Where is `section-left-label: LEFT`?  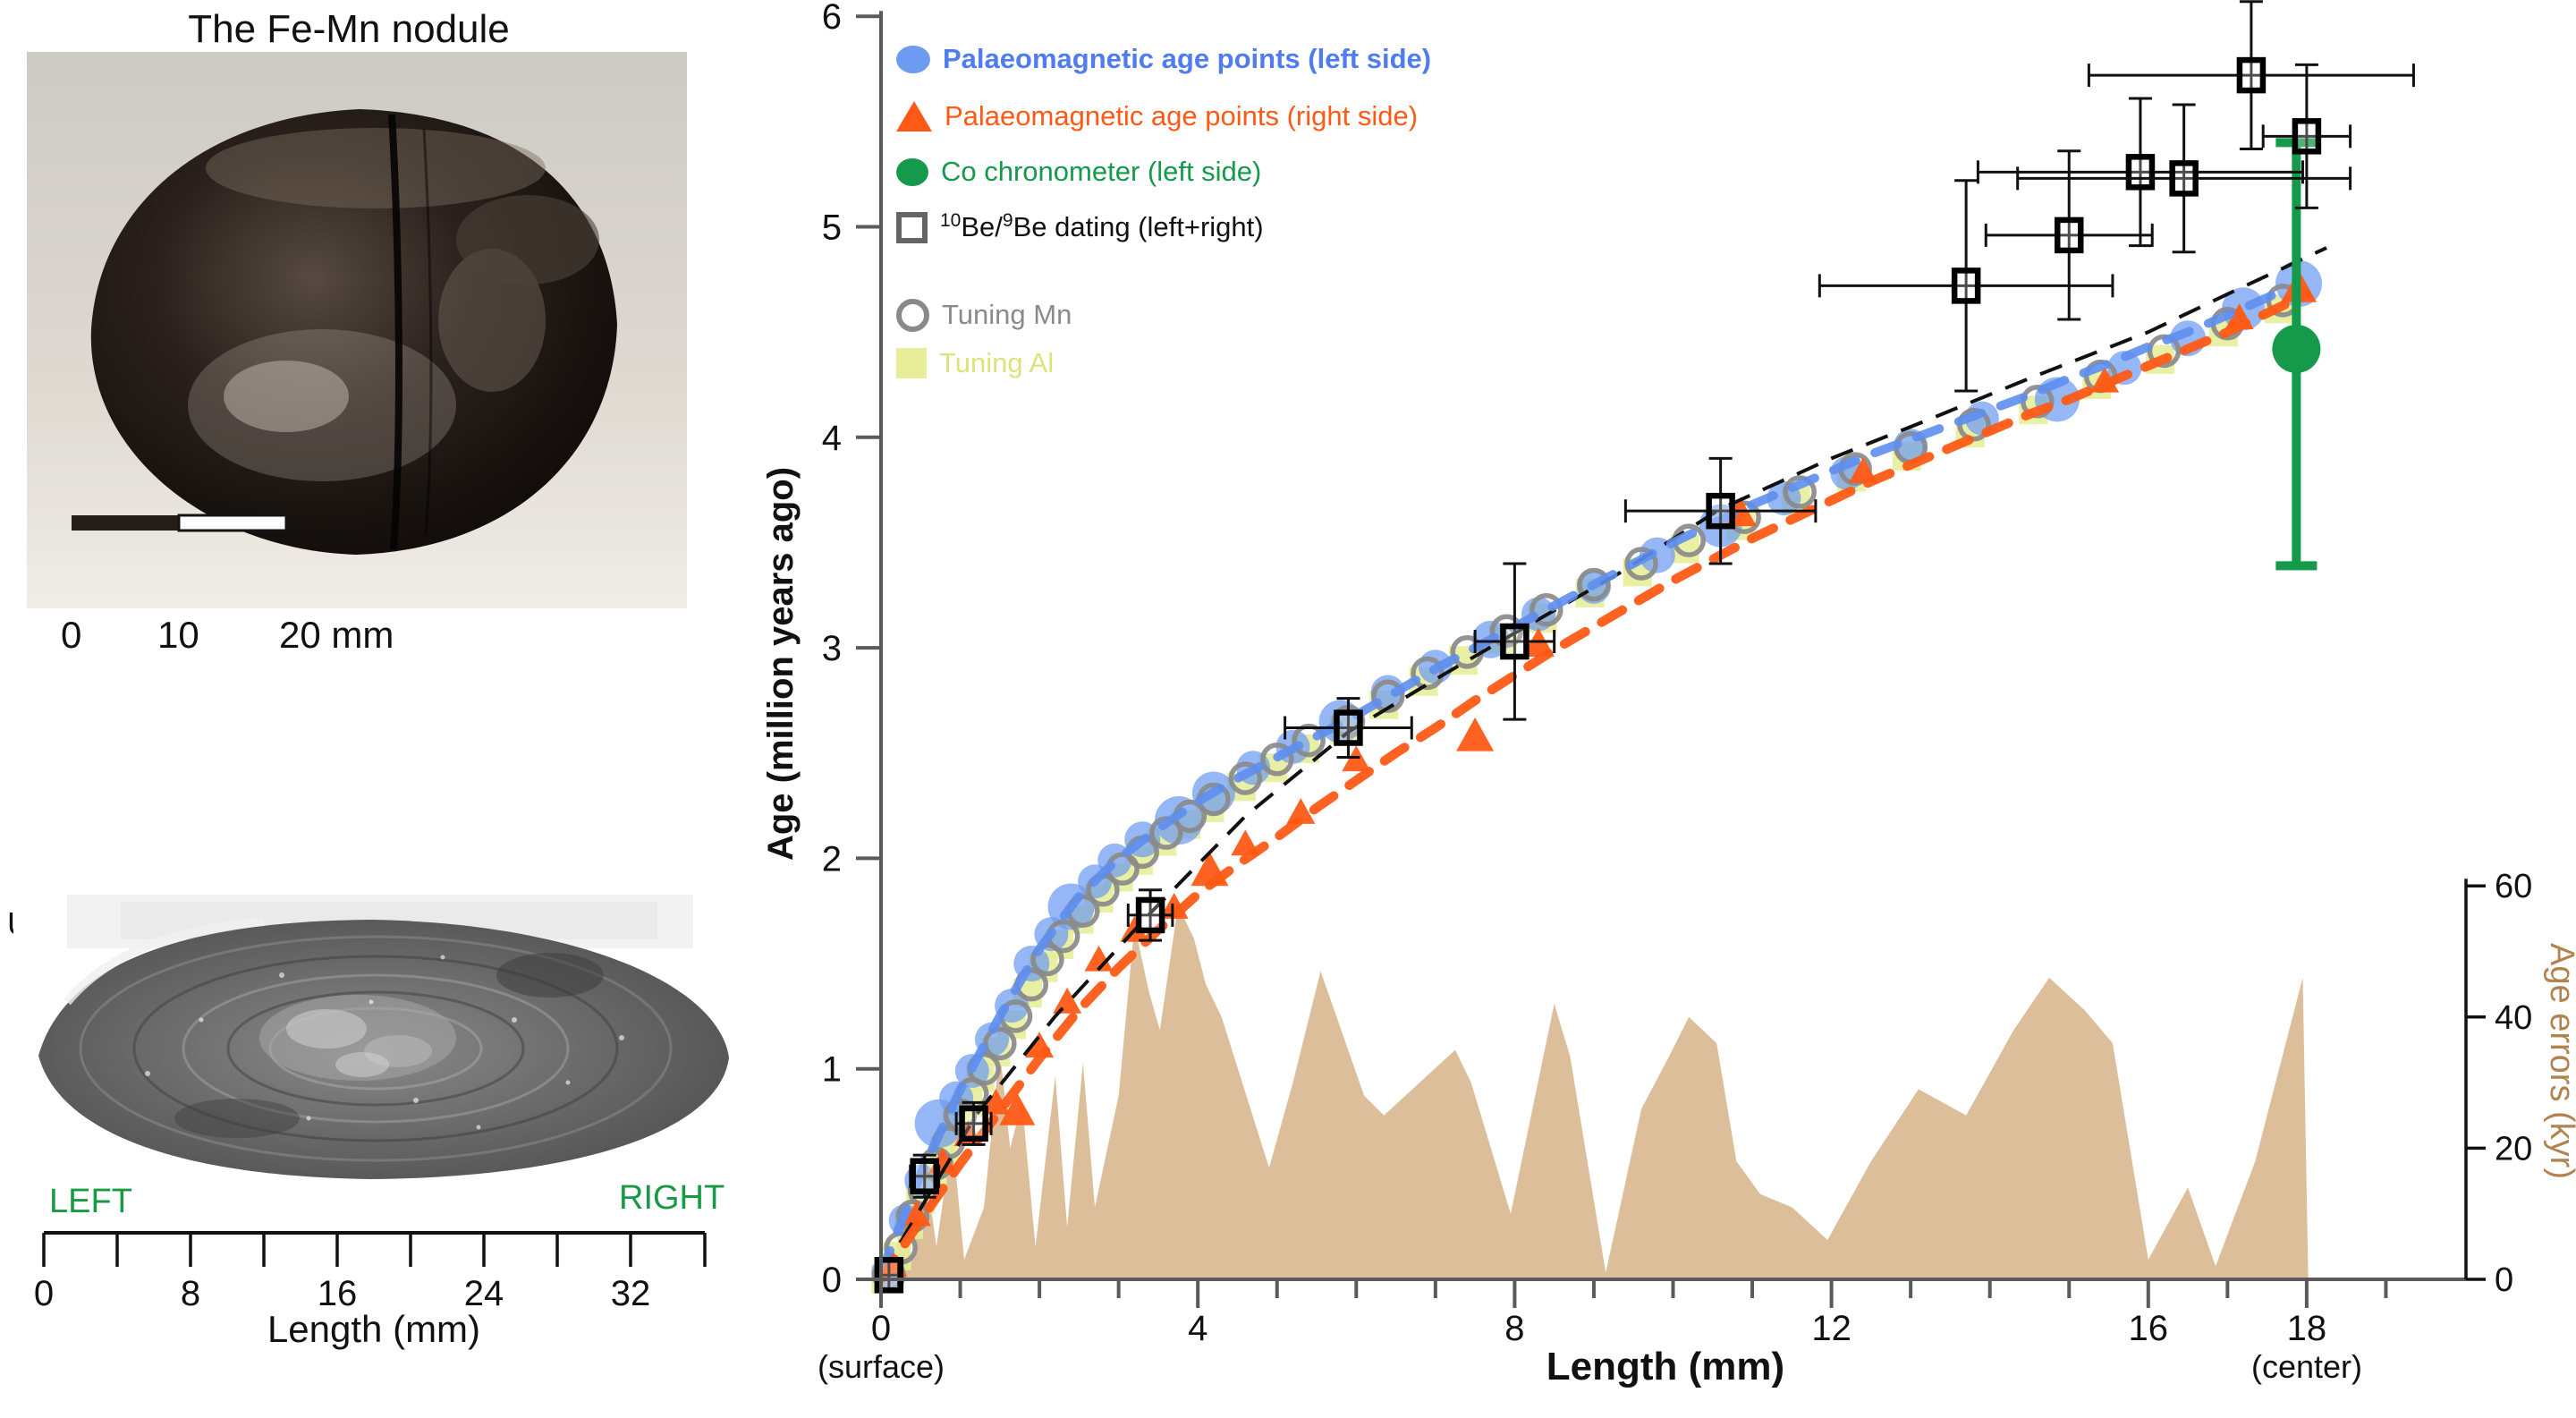 section-left-label: LEFT is located at coordinates (90, 1201).